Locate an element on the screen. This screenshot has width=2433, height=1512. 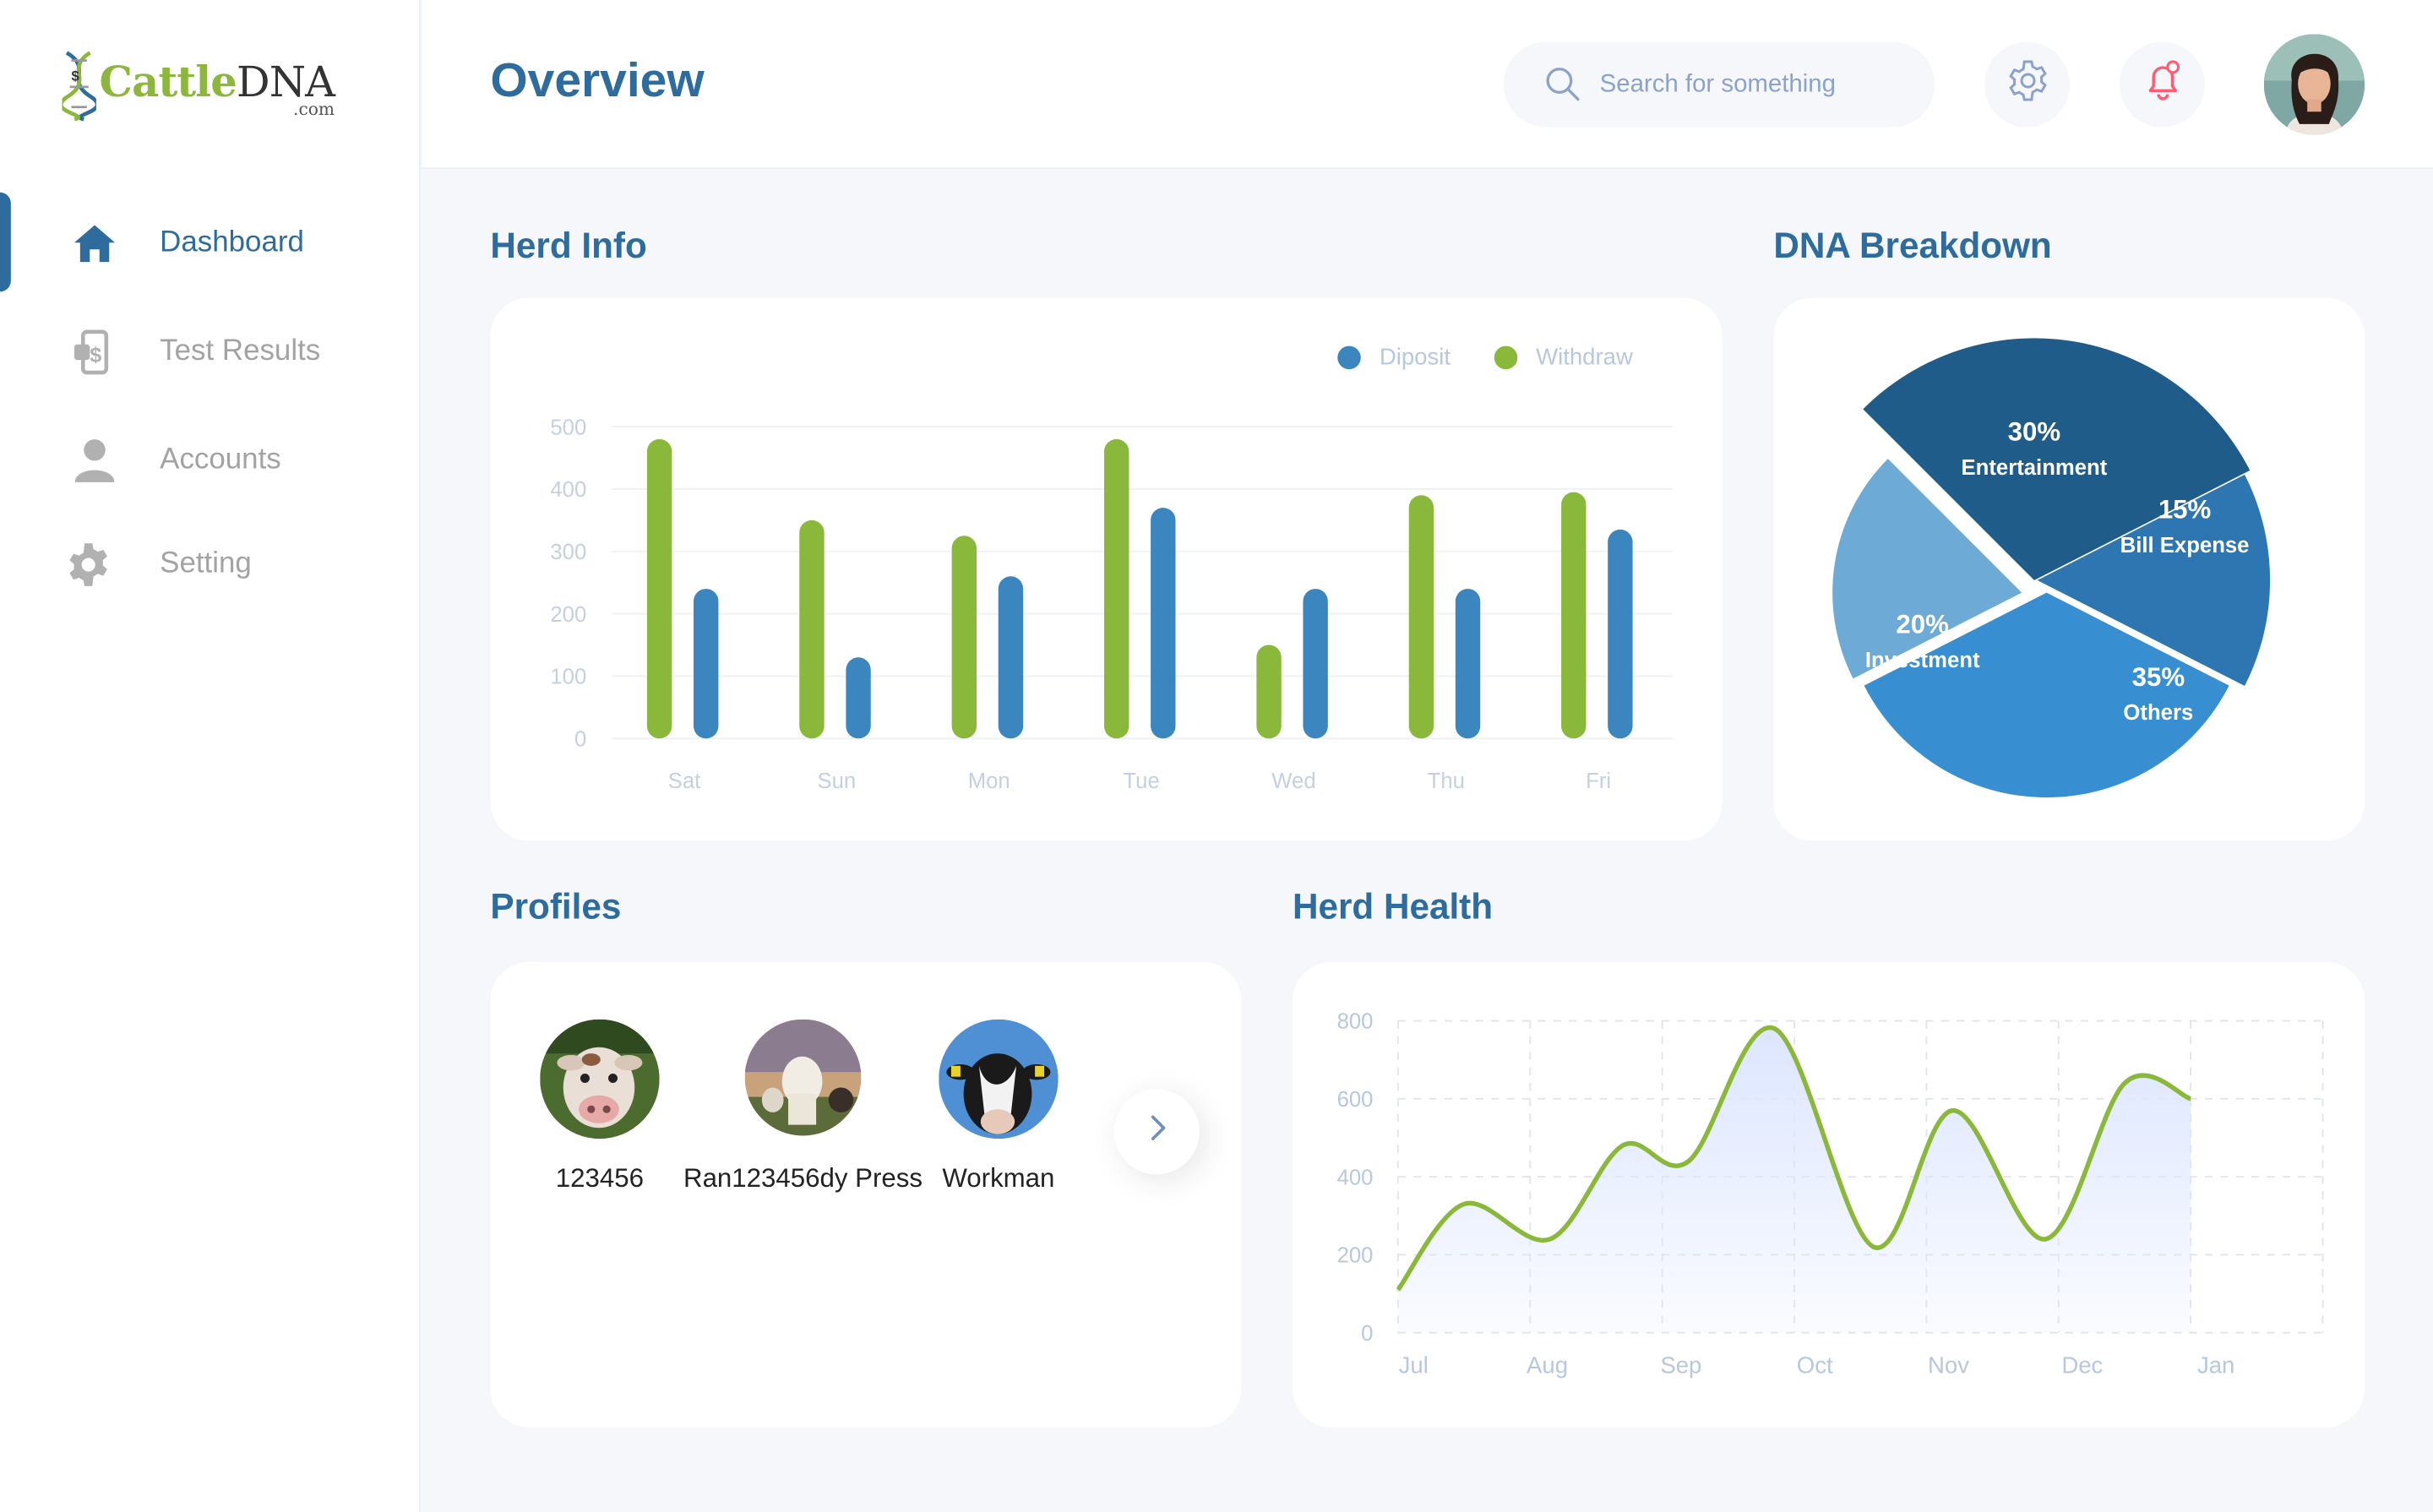
pie-slice-label: Others is located at coordinates (2158, 713).